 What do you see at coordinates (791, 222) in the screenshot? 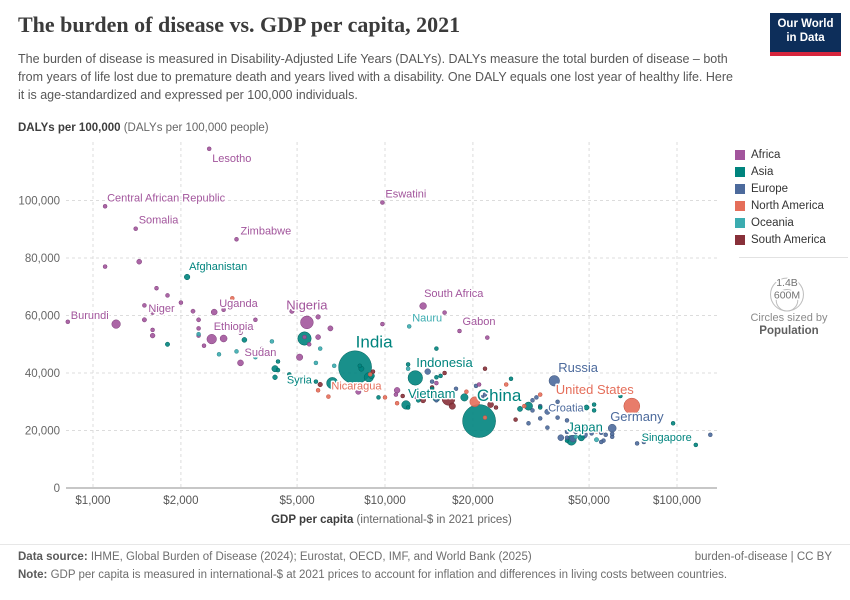
I see `legend-item-oceania: Oceania` at bounding box center [791, 222].